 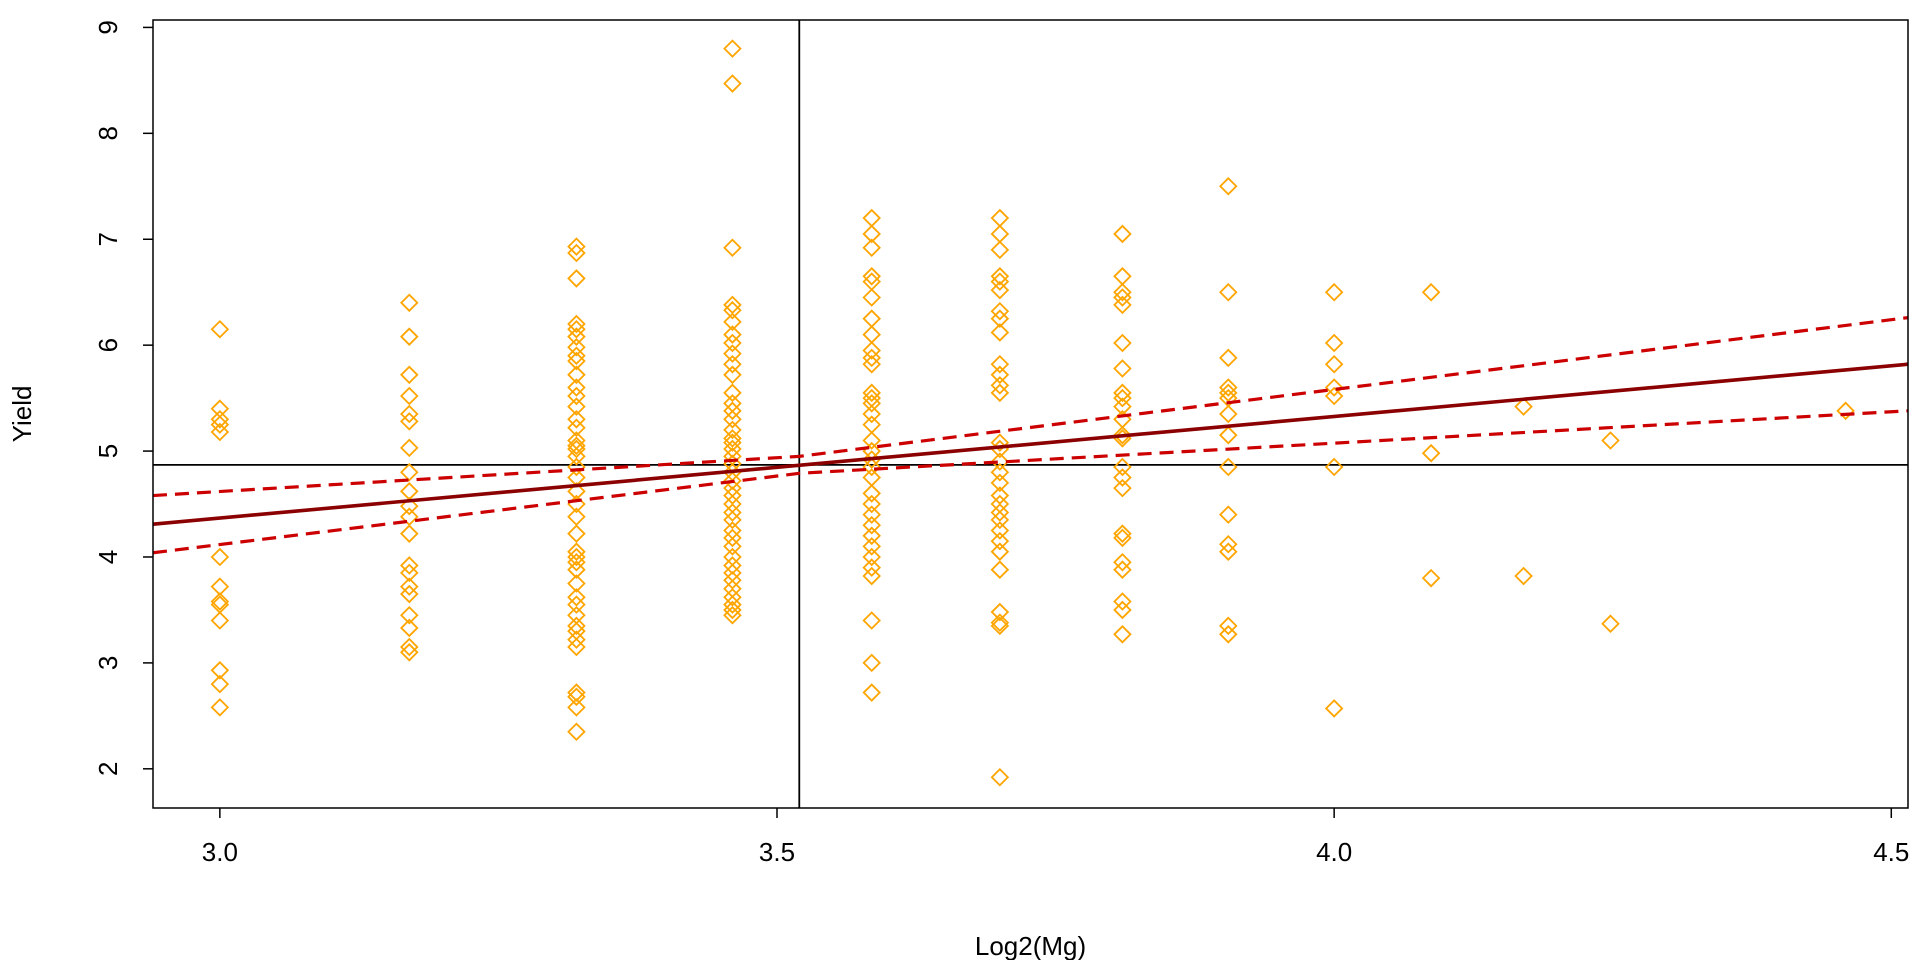 What do you see at coordinates (22, 414) in the screenshot?
I see `y-axis-title: Yield` at bounding box center [22, 414].